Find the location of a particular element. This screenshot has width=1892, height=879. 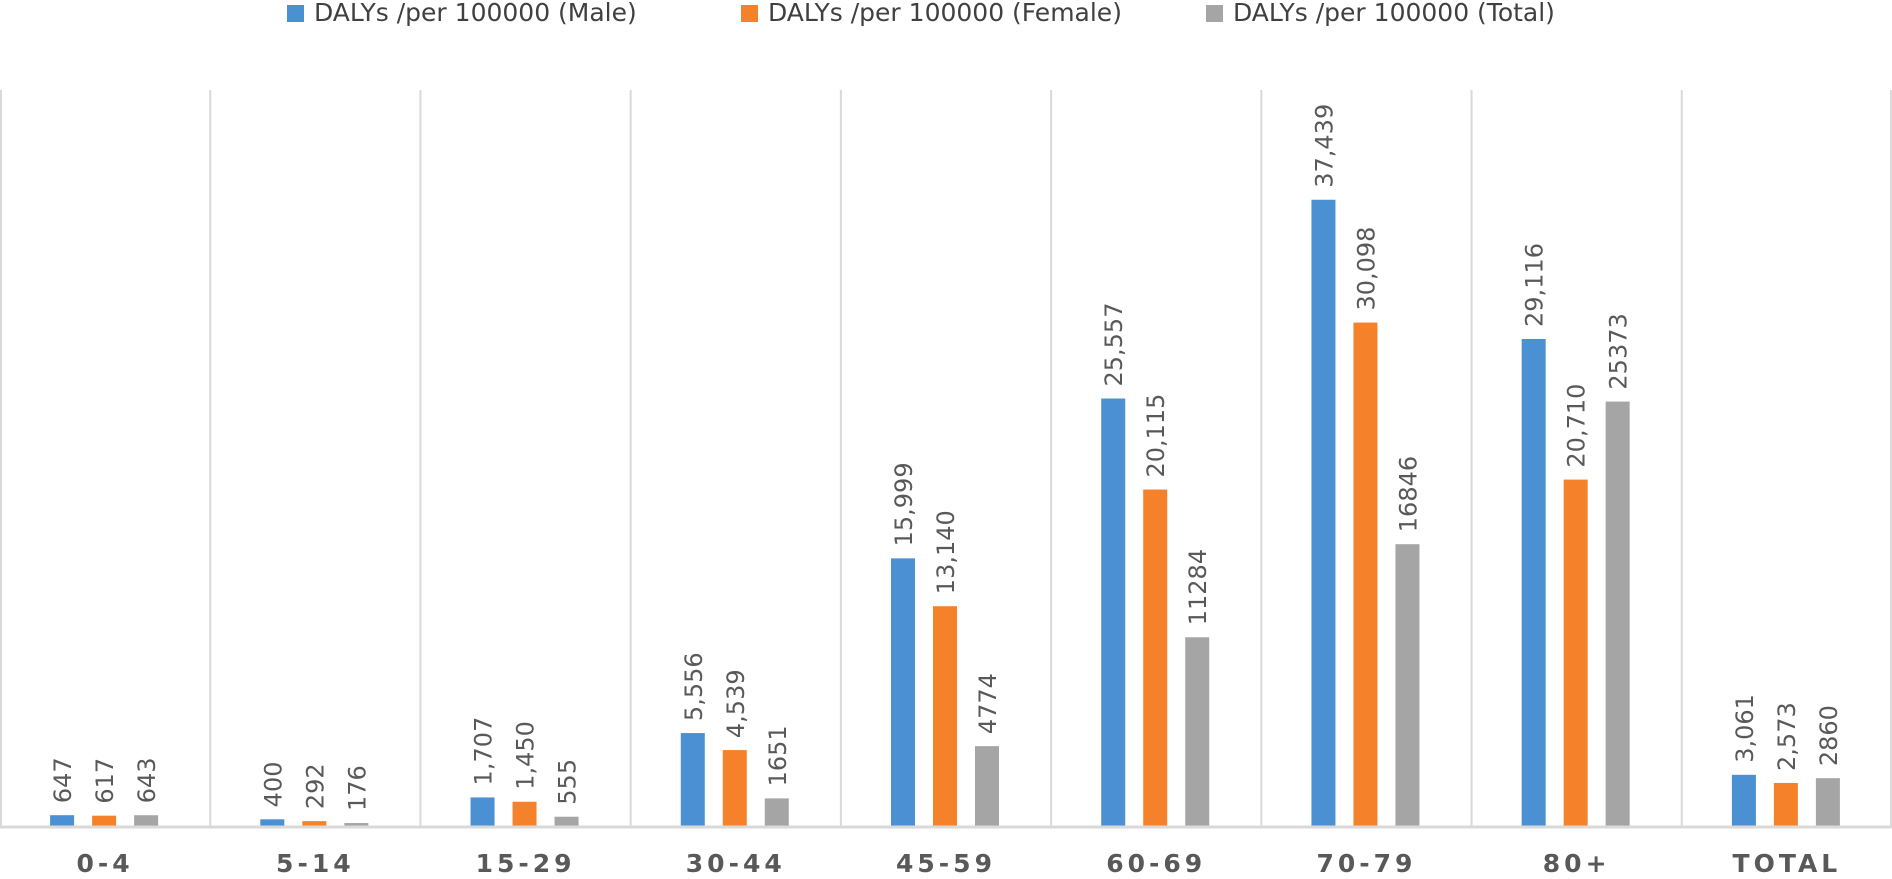

x-tick-label: 30-44 is located at coordinates (736, 862).